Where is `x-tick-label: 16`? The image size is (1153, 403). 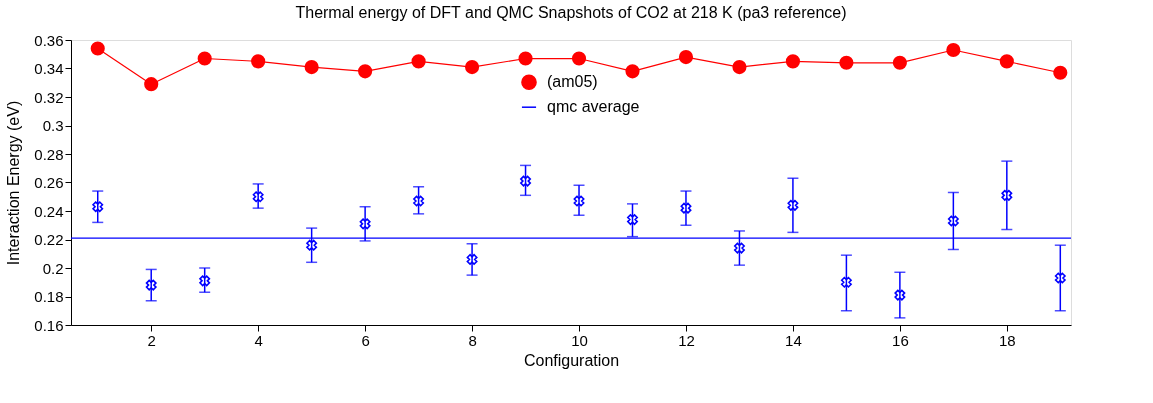 x-tick-label: 16 is located at coordinates (900, 340).